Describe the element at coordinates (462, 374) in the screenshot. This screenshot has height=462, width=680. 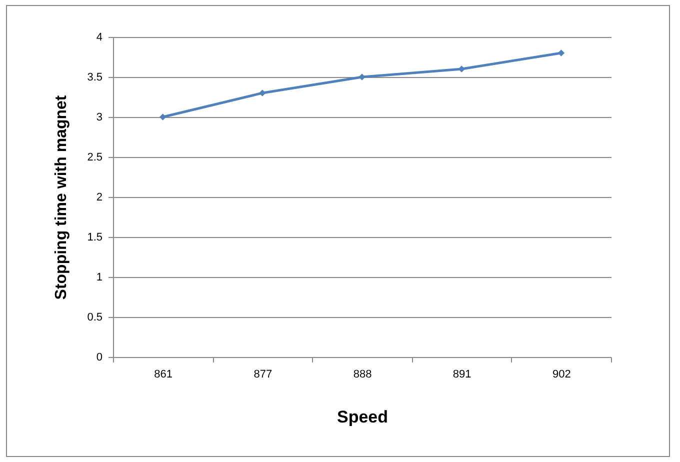
I see `x-tick-label: 891` at that location.